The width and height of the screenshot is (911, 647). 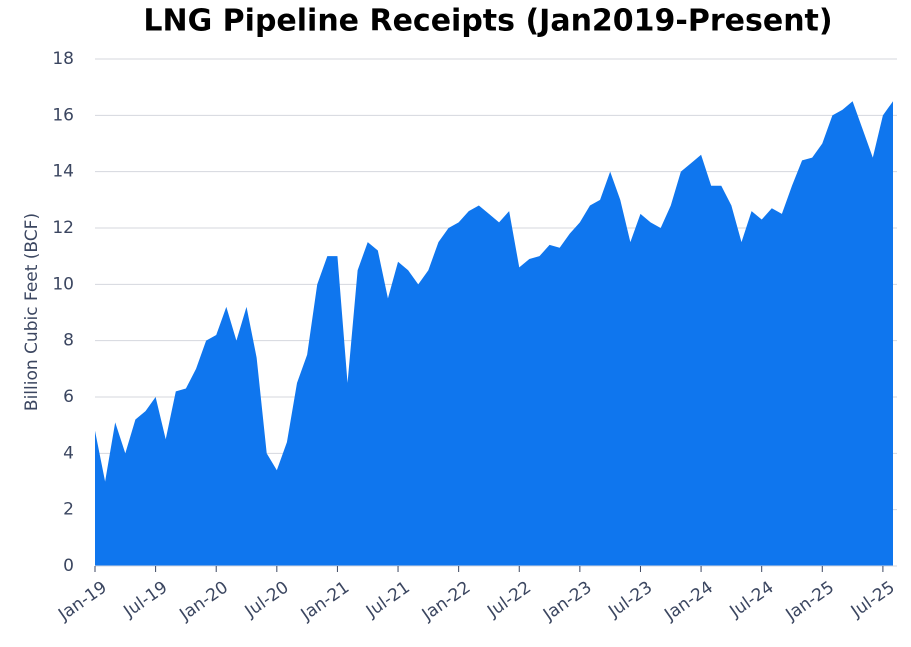 What do you see at coordinates (63, 284) in the screenshot?
I see `y-tick-label: 10` at bounding box center [63, 284].